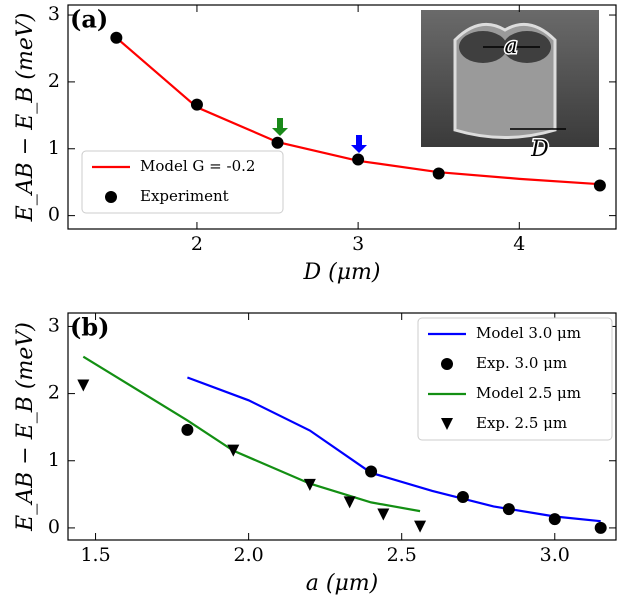 This screenshot has height=611, width=636. I want to click on legend-label: Experiment, so click(184, 196).